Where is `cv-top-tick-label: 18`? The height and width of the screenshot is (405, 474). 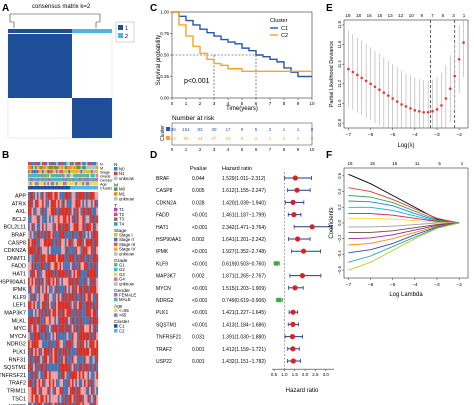
cv-top-tick-label: 18 is located at coordinates (359, 15).